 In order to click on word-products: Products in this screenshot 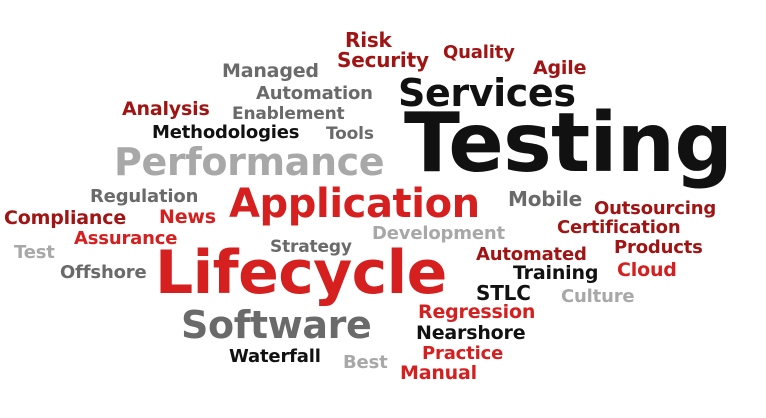, I will do `click(658, 247)`.